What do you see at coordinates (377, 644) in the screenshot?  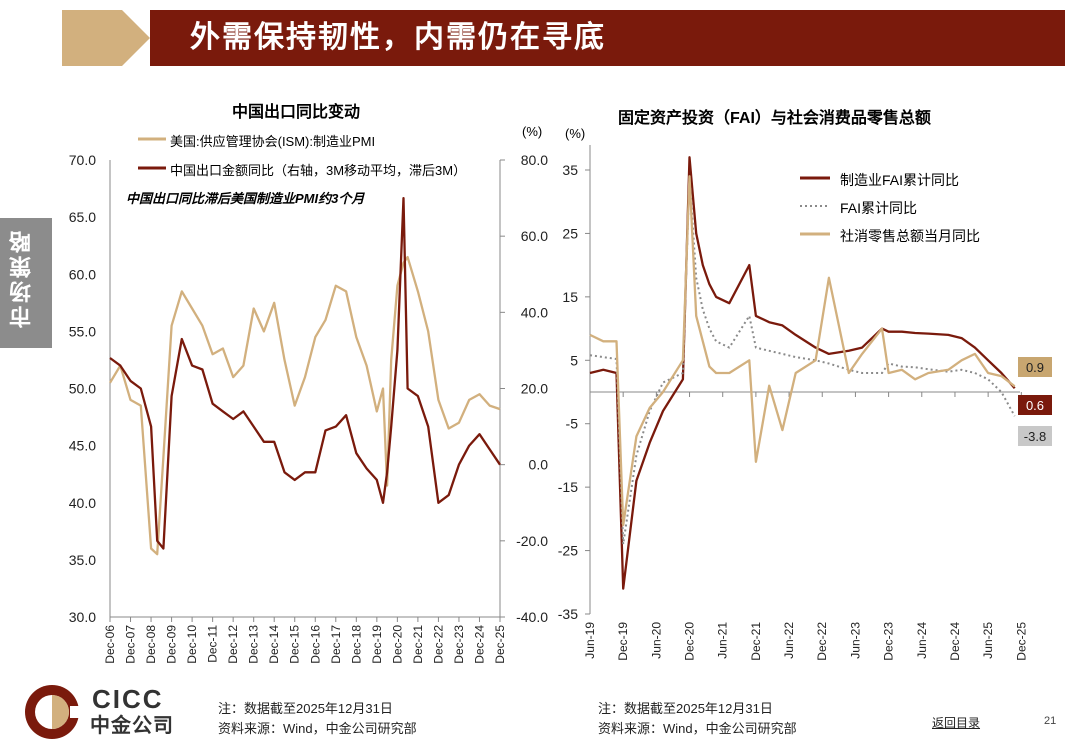 I see `left-x-tick-label: Dec-19` at bounding box center [377, 644].